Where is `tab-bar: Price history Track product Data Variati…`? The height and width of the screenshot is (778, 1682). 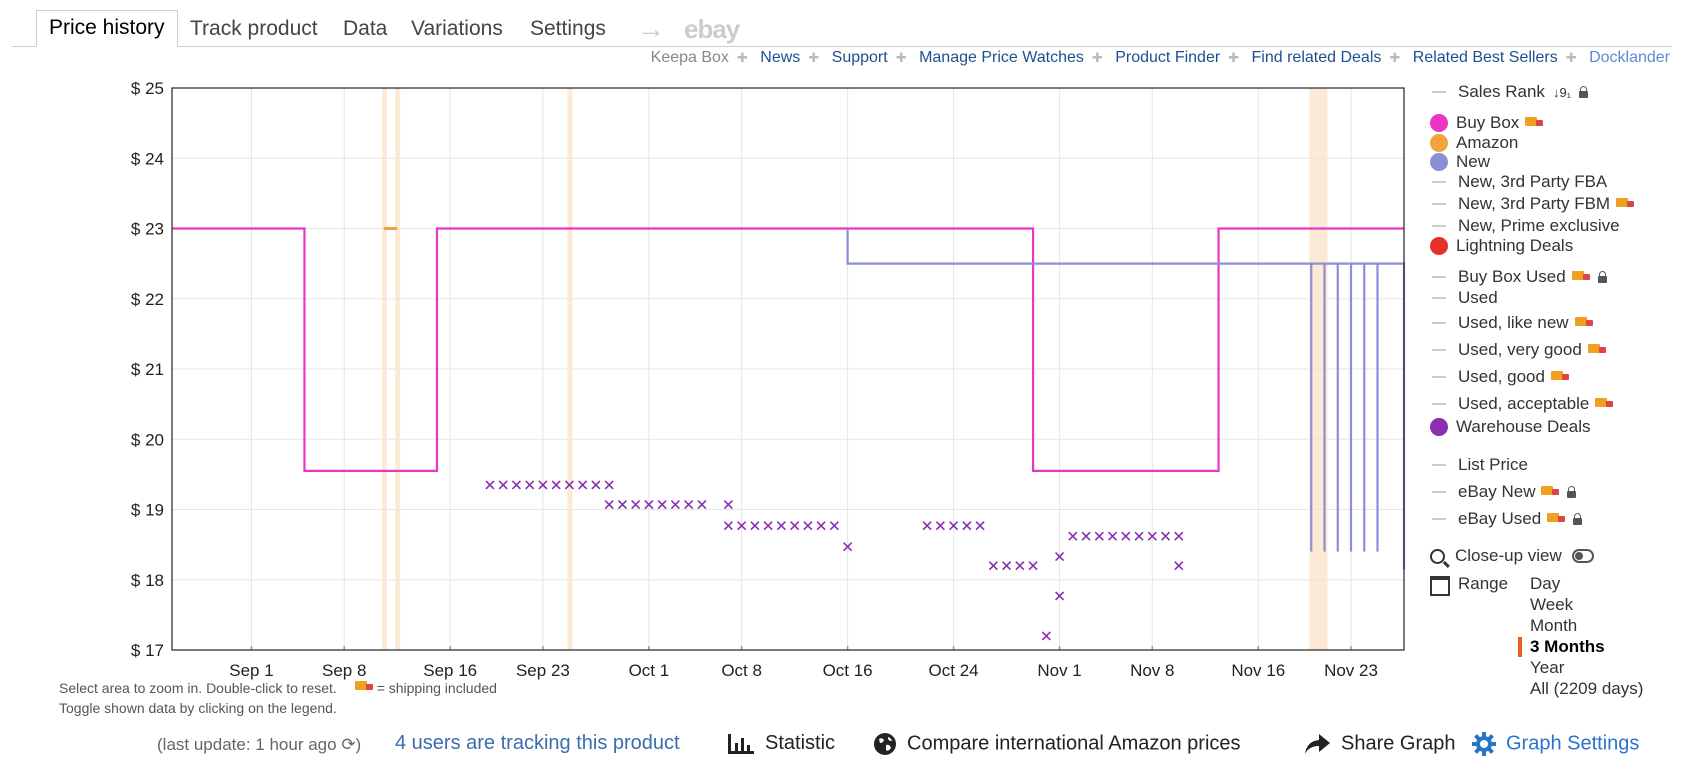
tab-bar: Price history Track product Data Variati… is located at coordinates (842, 23).